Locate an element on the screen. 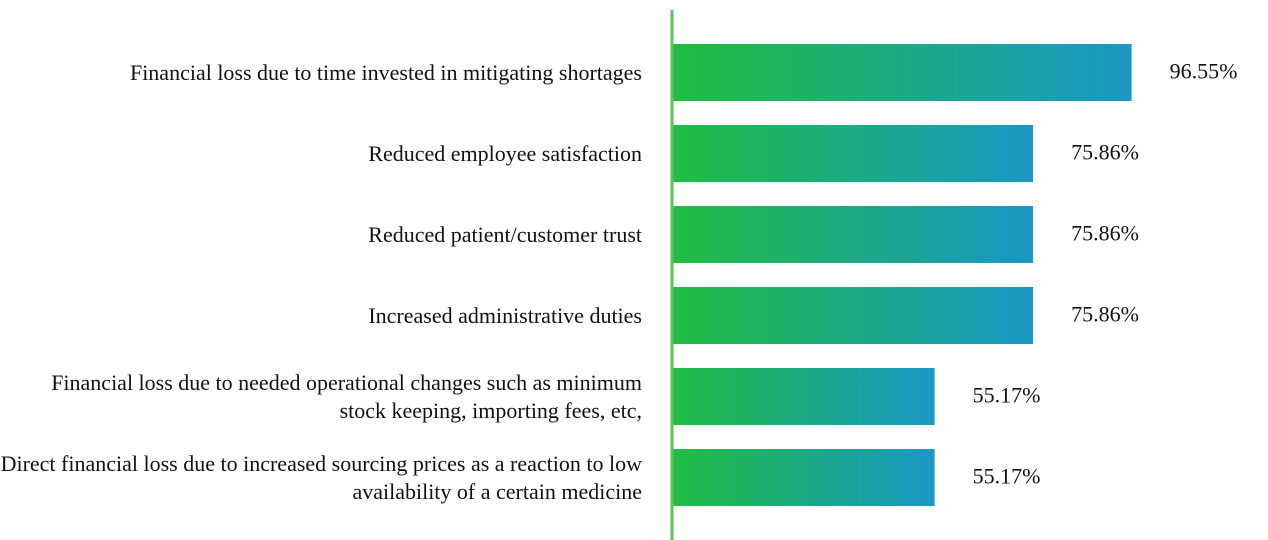  category-text: Increased administrative duties is located at coordinates (505, 315).